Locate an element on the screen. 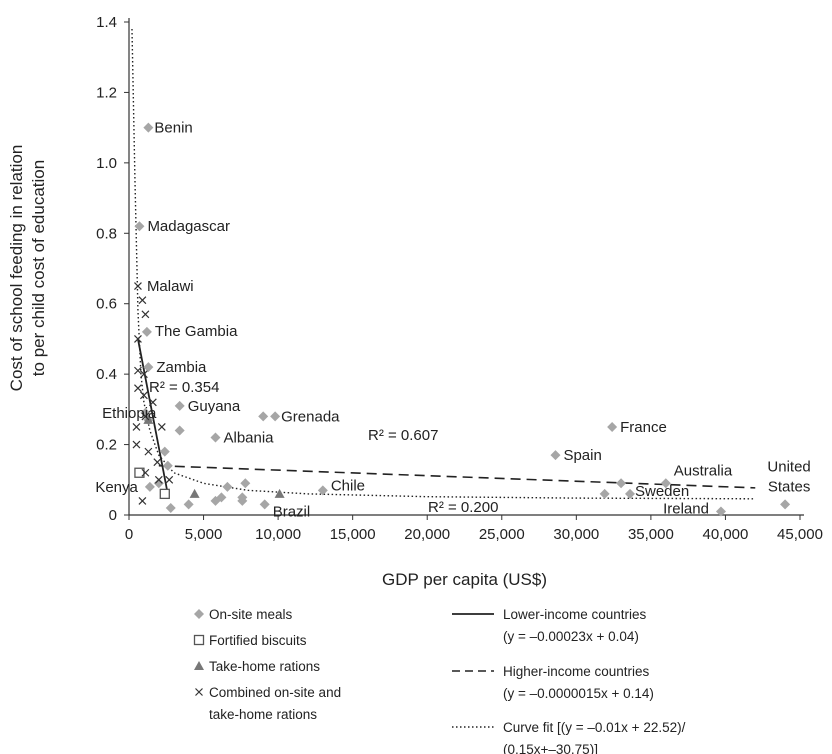 The image size is (832, 754). country-label: Zambia is located at coordinates (181, 367).